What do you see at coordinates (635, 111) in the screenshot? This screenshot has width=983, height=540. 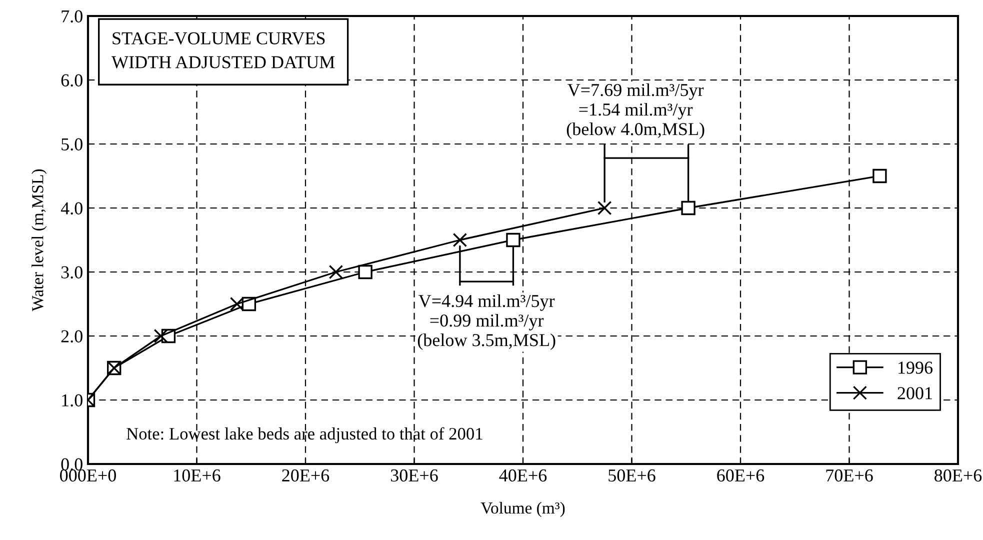 I see `annotation: V=7.69 mil.m³/5yr =1.54 mil.m³/yr (below 4.0m,MSL)` at bounding box center [635, 111].